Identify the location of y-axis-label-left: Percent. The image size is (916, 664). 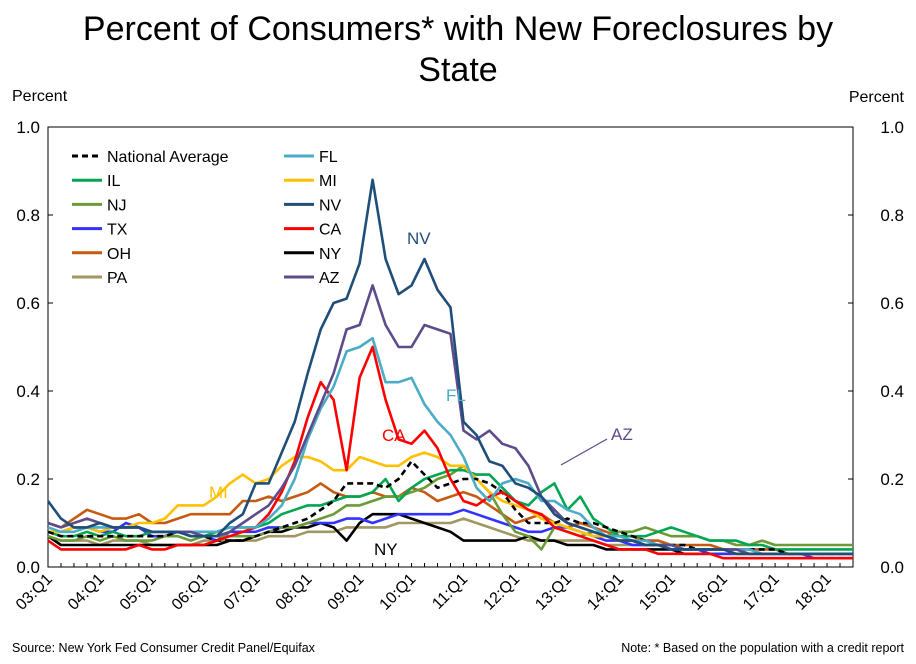
(40, 96).